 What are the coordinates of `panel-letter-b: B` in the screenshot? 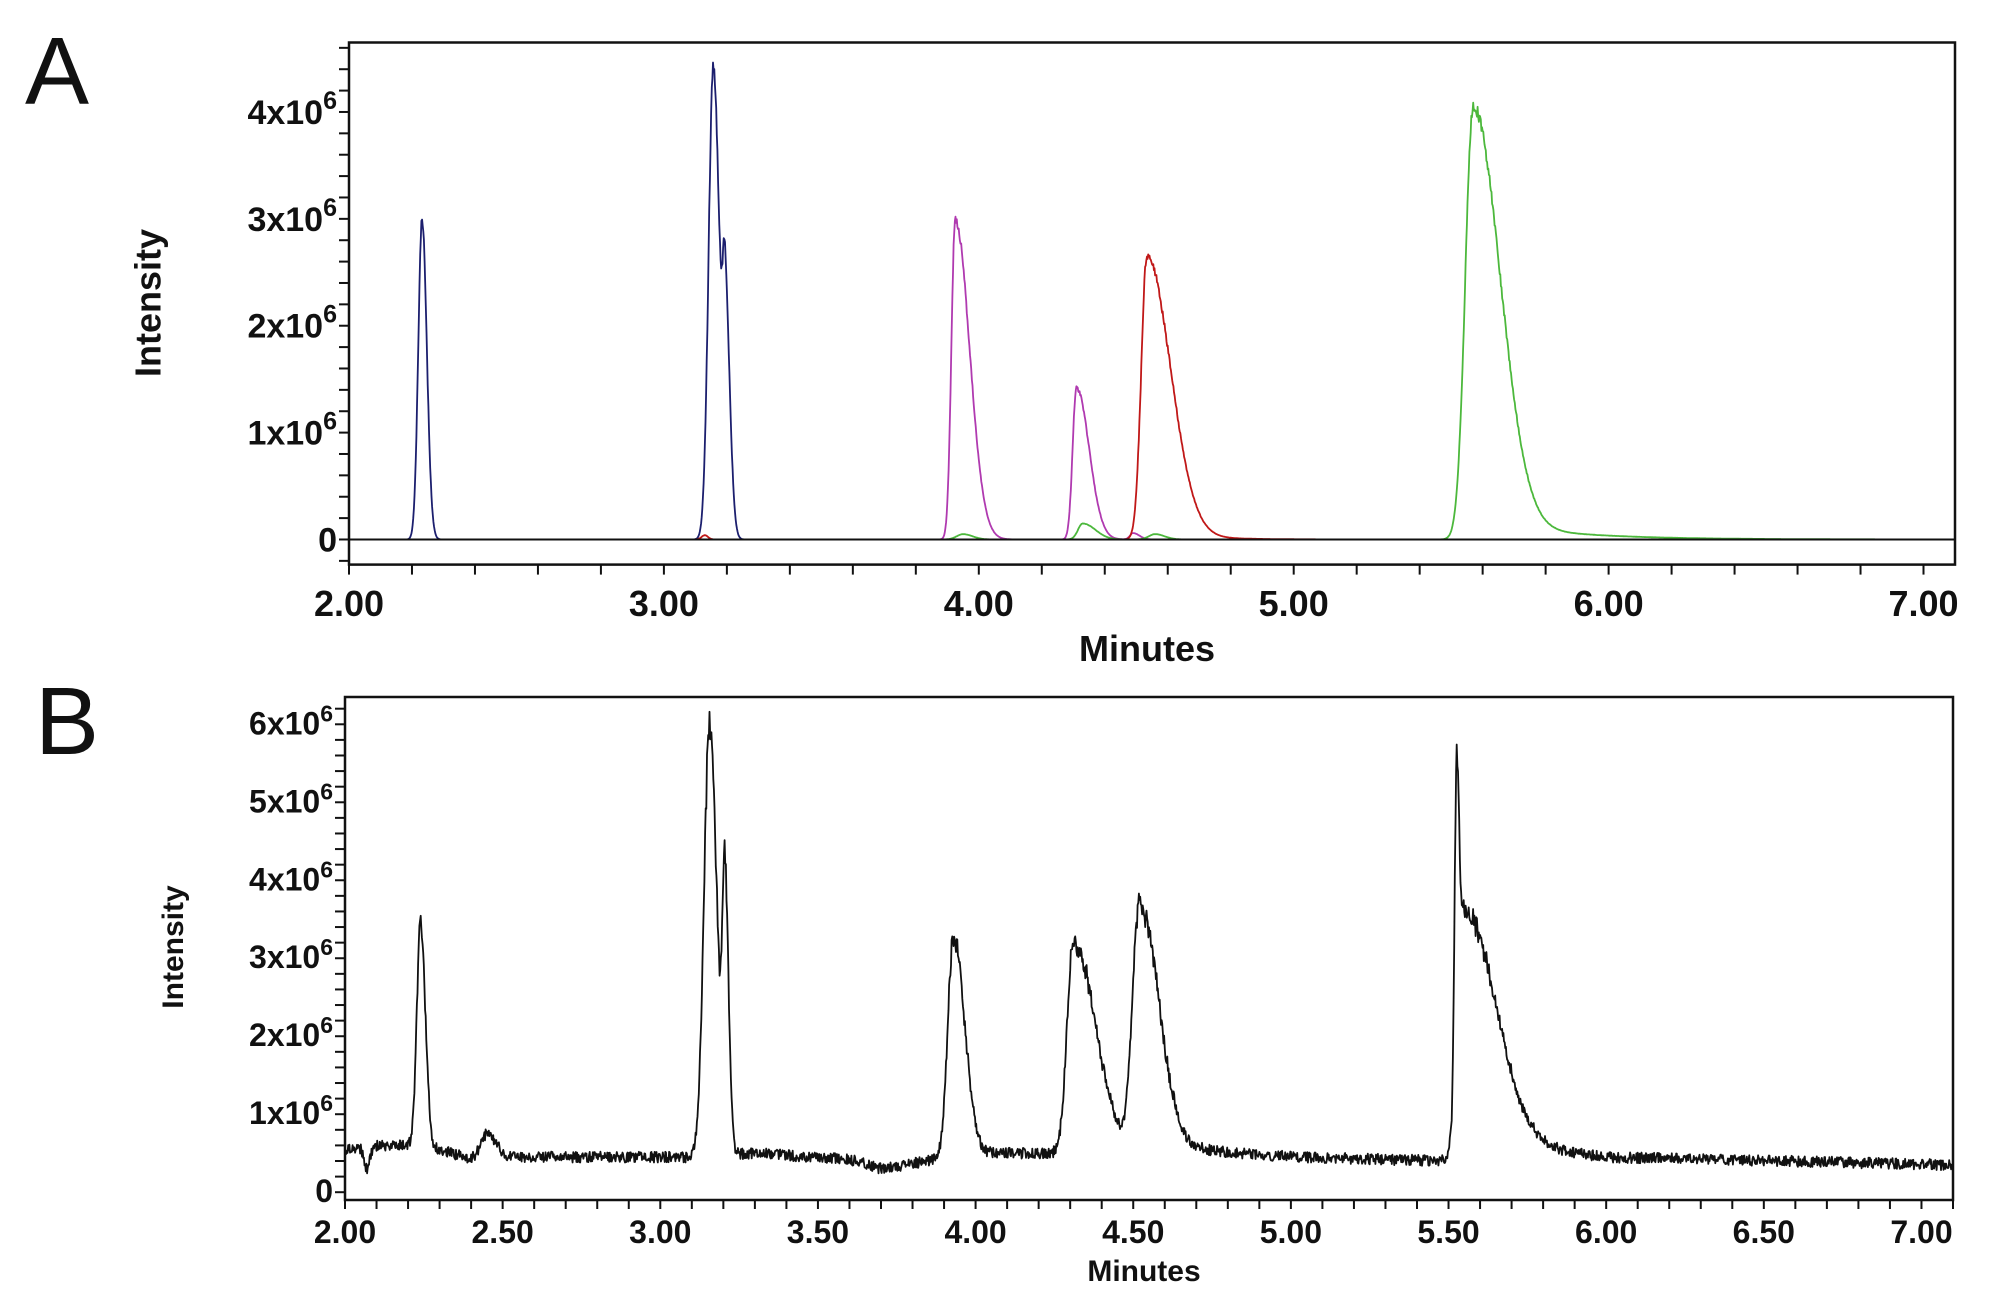 It's located at (67, 721).